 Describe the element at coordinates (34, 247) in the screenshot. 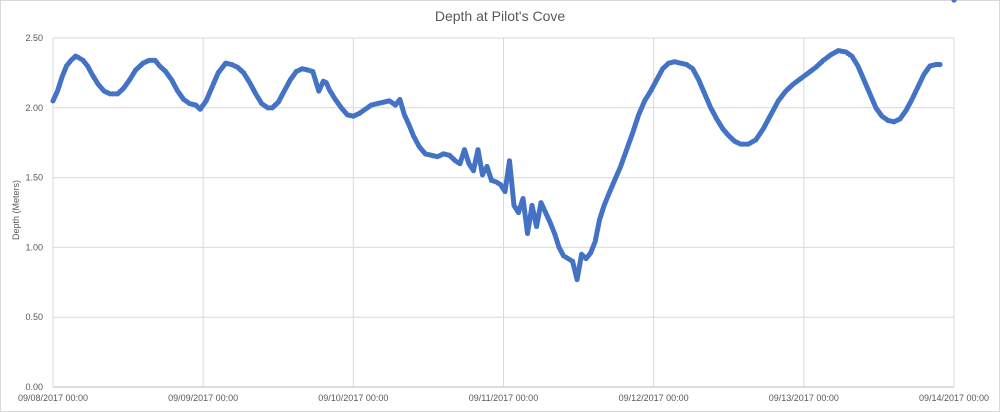

I see `y-tick-label: 1.00` at that location.